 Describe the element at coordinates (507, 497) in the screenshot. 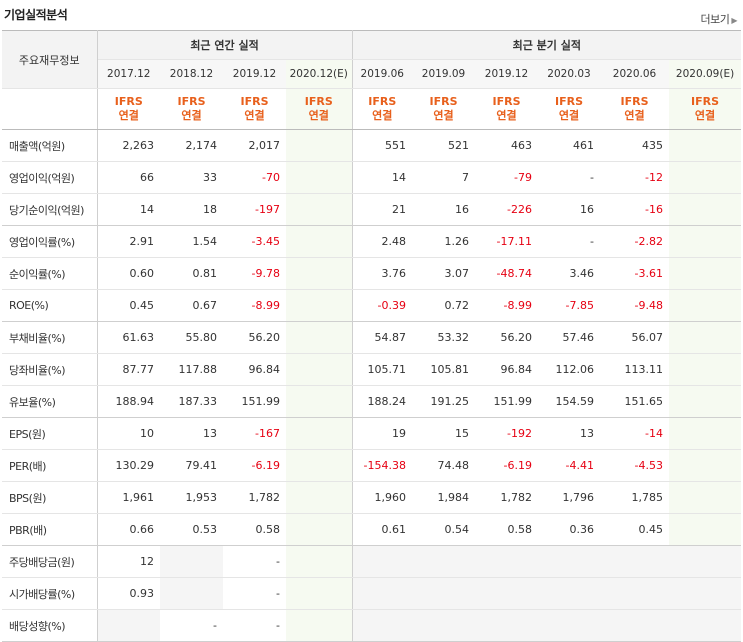

I see `value-cell: 1,782` at that location.